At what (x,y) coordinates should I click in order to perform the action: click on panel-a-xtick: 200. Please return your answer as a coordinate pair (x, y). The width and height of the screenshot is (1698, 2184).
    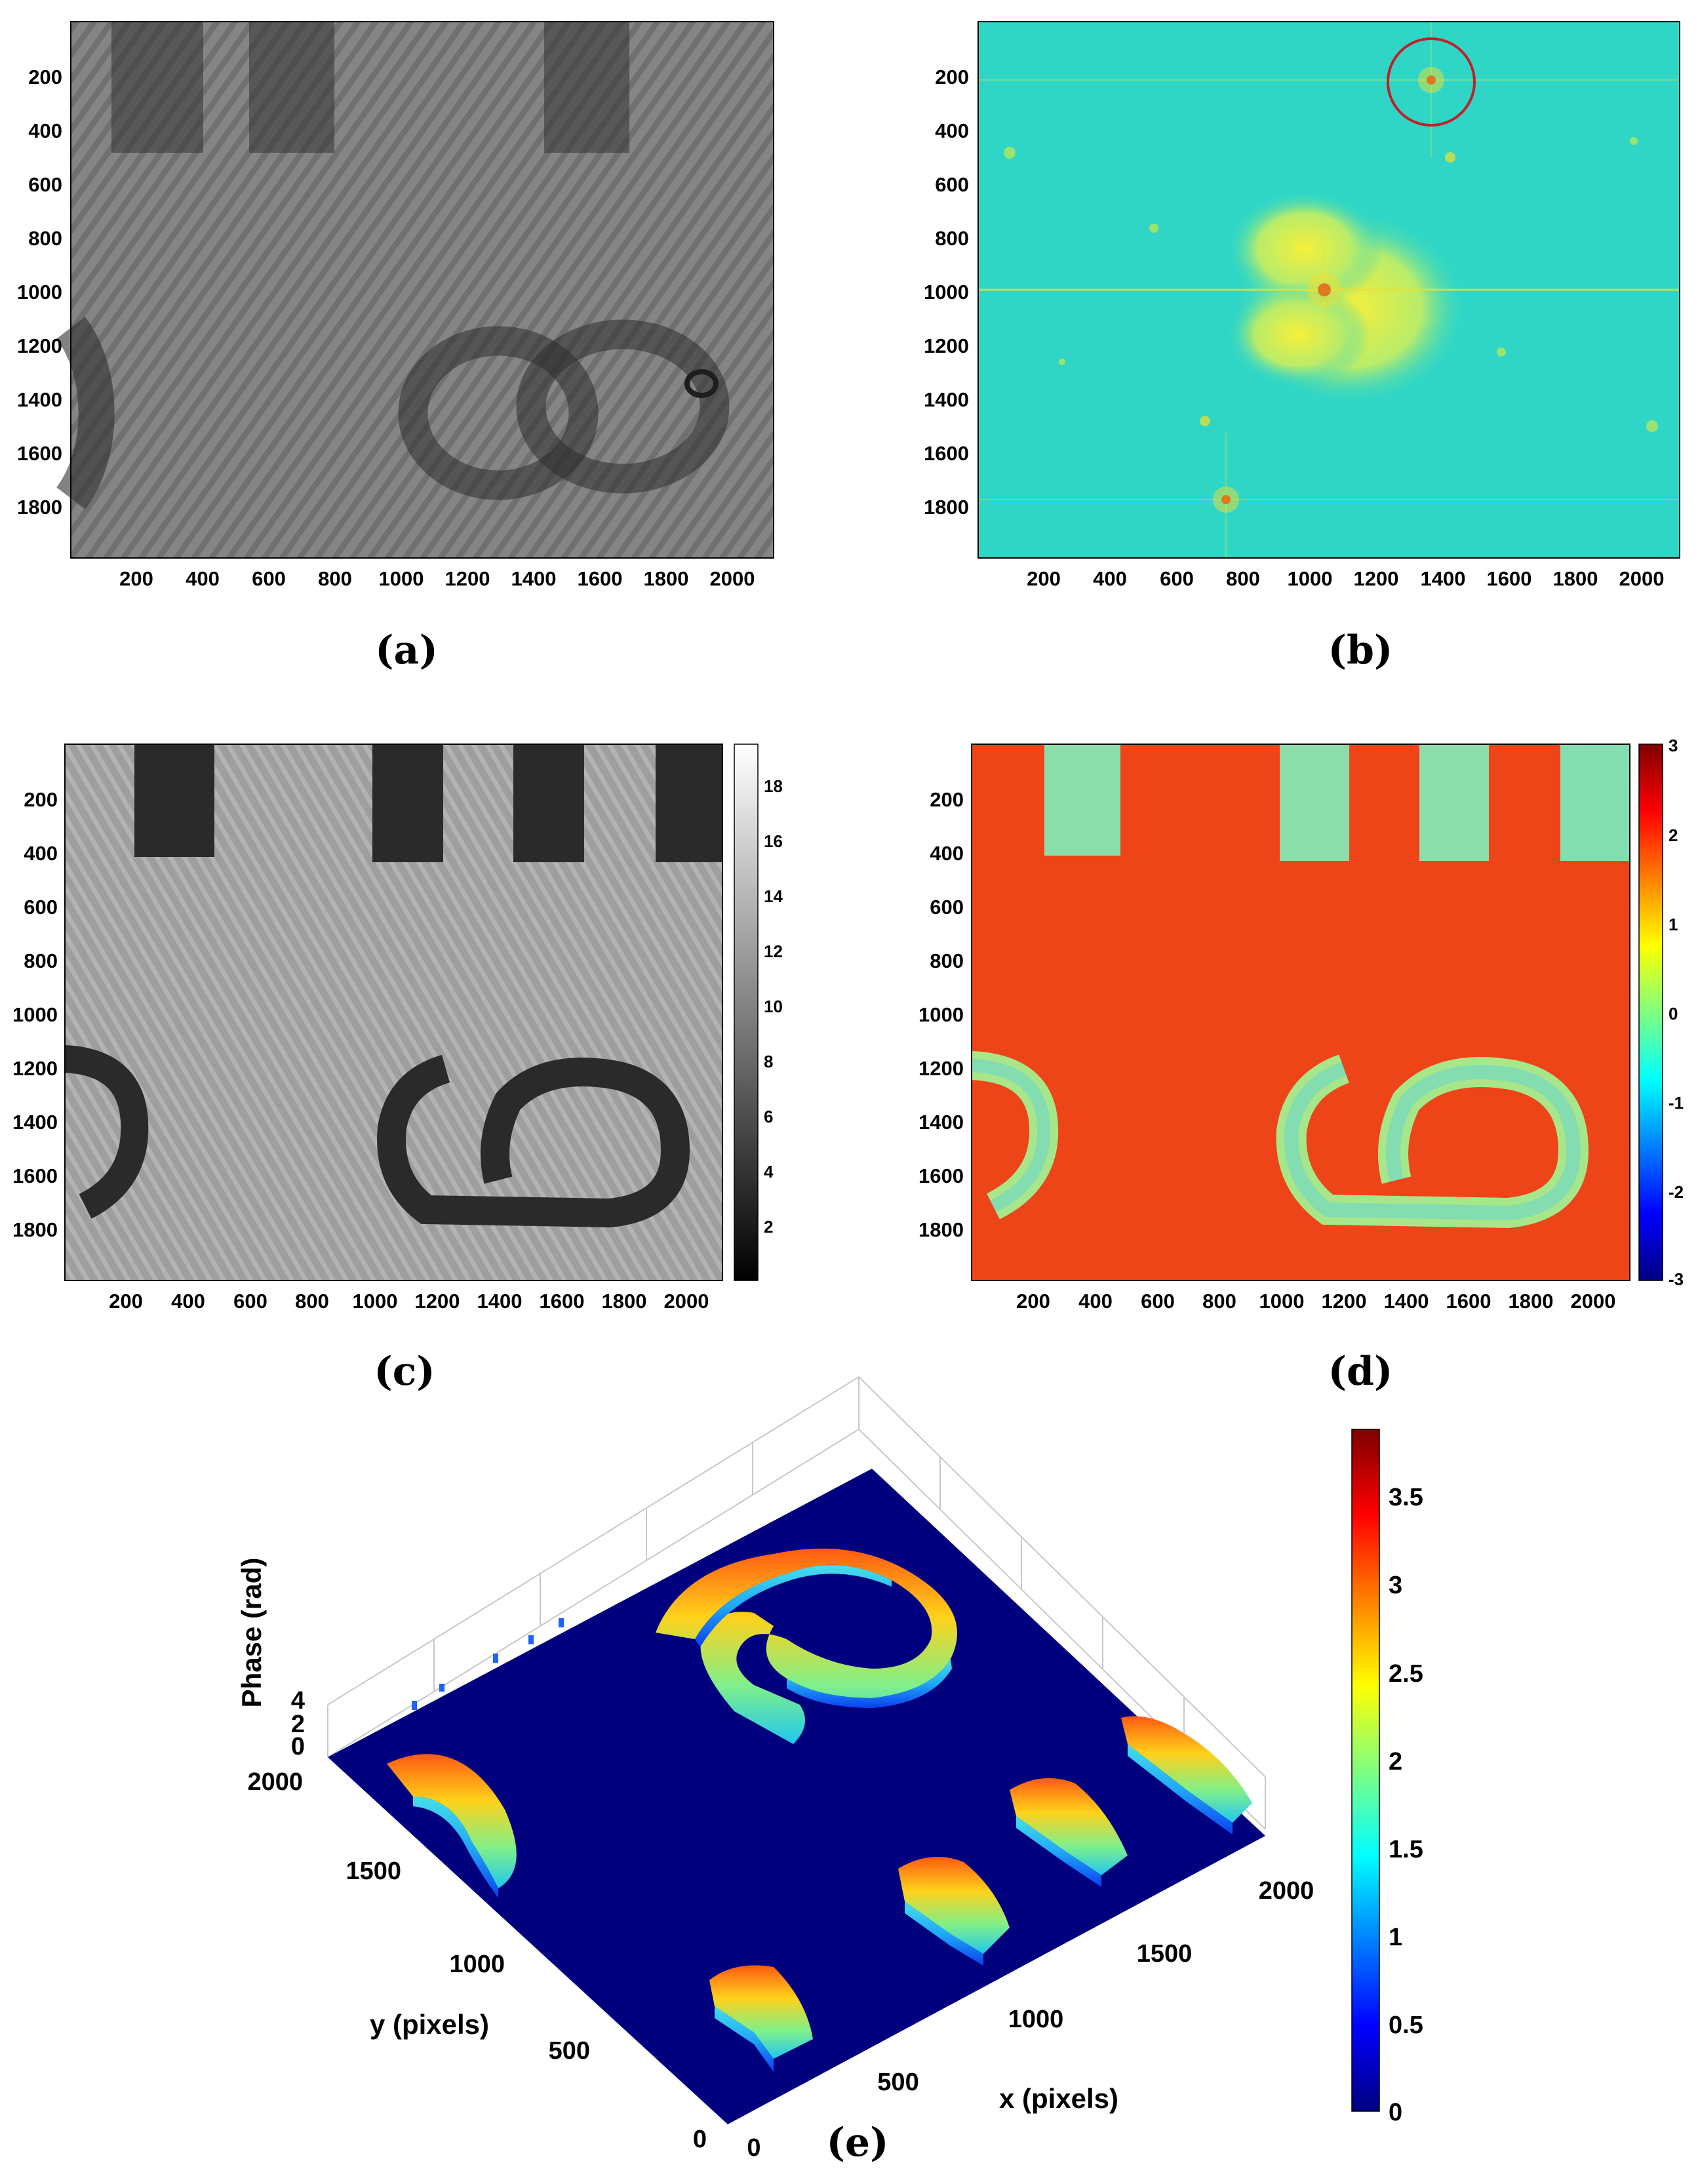
    Looking at the image, I should click on (136, 578).